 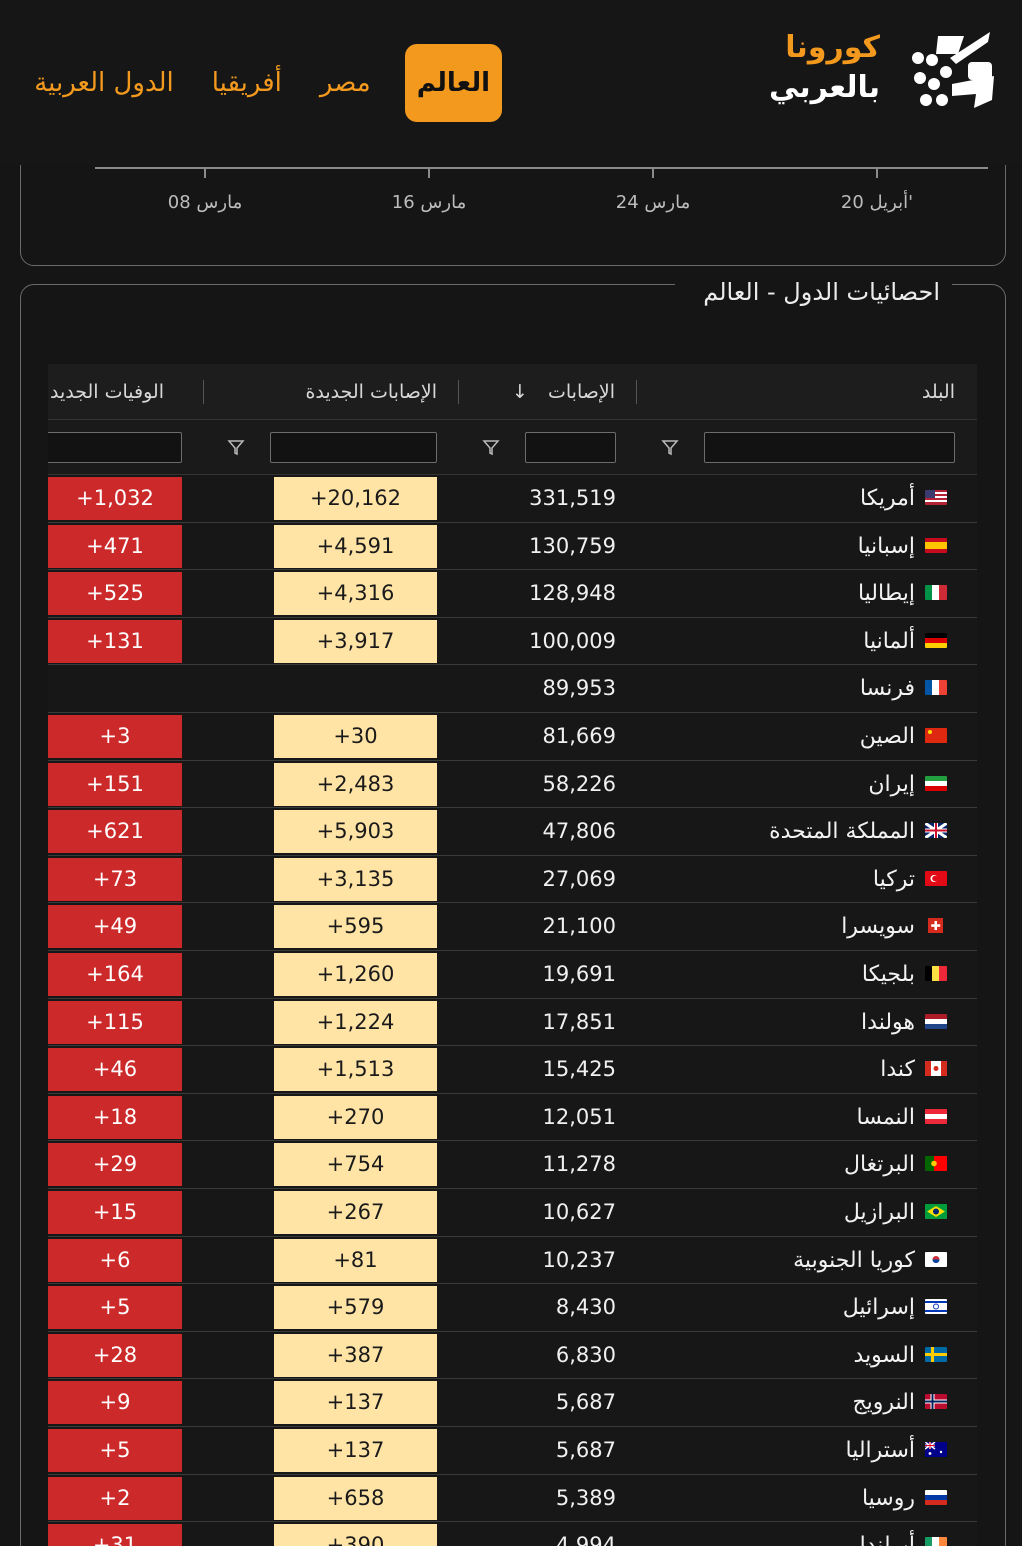 What do you see at coordinates (541, 168) in the screenshot?
I see `chart-x-axis` at bounding box center [541, 168].